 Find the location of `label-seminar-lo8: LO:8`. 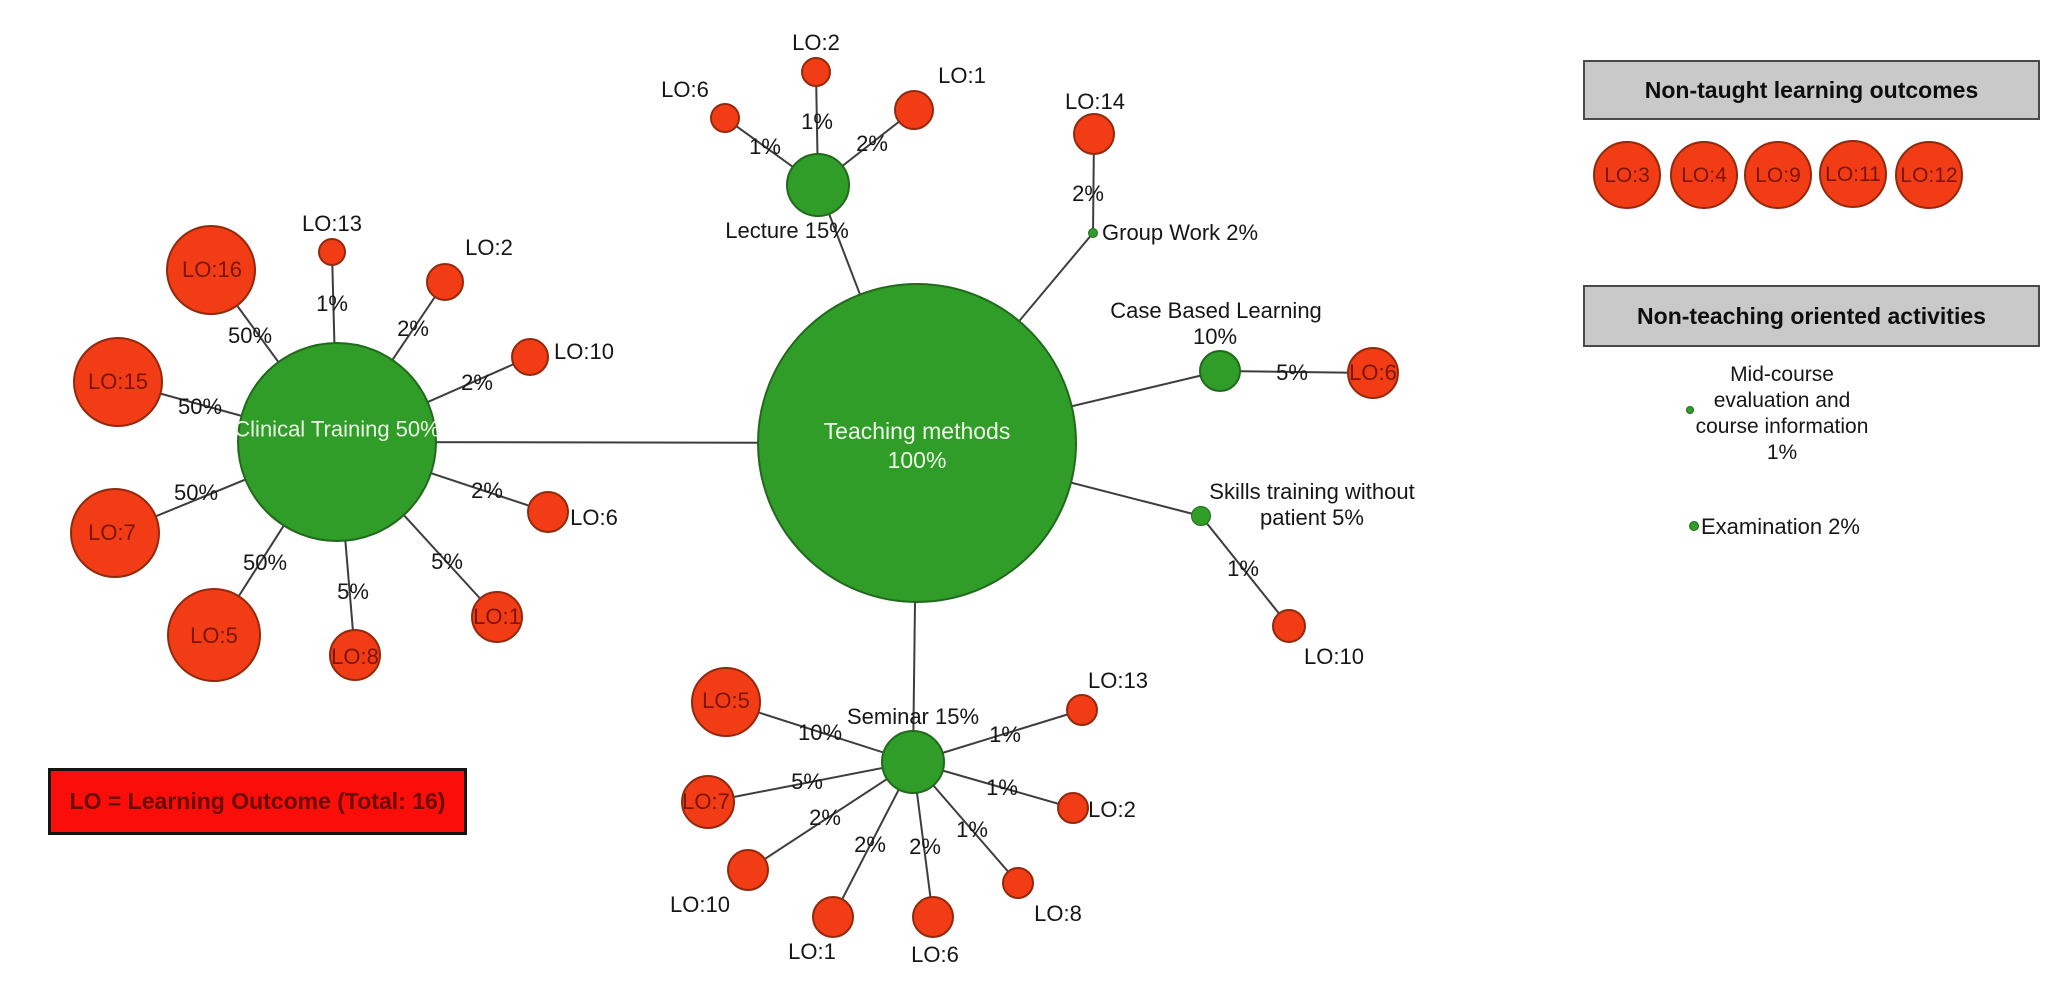

label-seminar-lo8: LO:8 is located at coordinates (1058, 913).